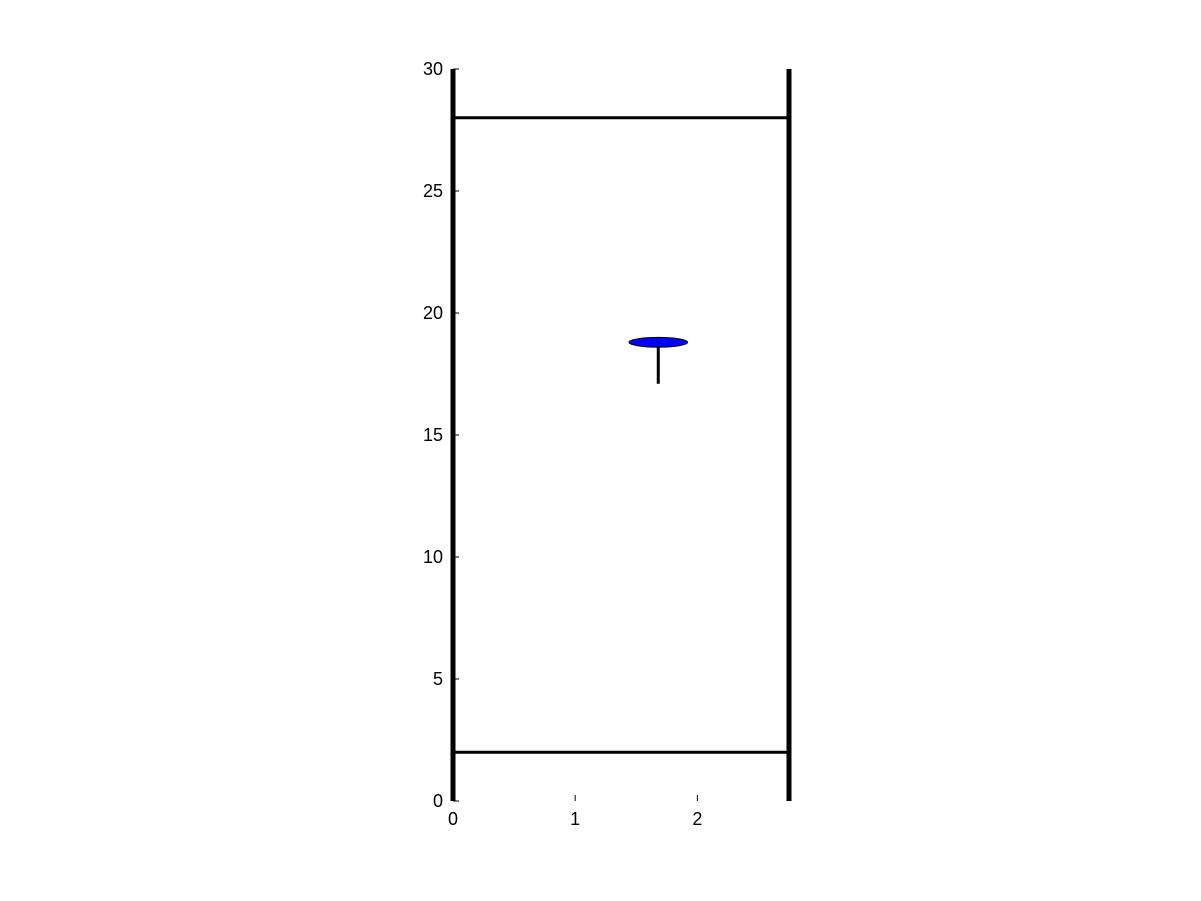 The width and height of the screenshot is (1201, 901). I want to click on y-tick-label: 0, so click(438, 801).